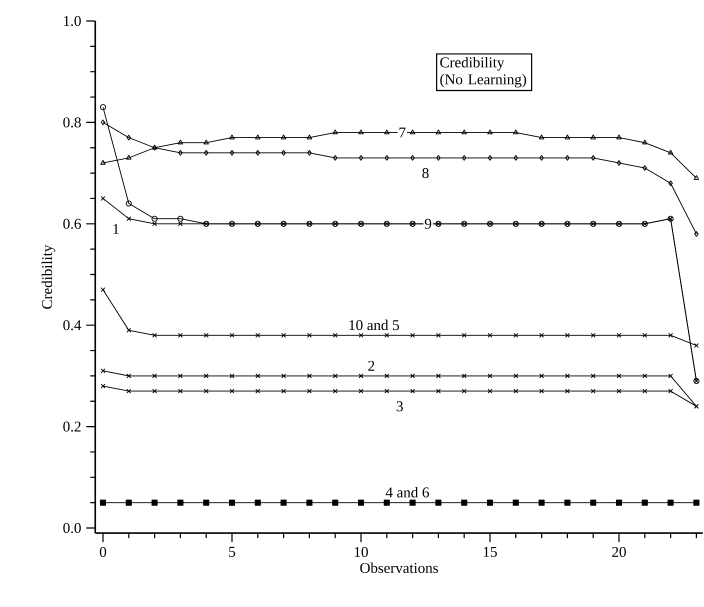 The height and width of the screenshot is (607, 704). I want to click on y-tick-label: 0.8, so click(72, 122).